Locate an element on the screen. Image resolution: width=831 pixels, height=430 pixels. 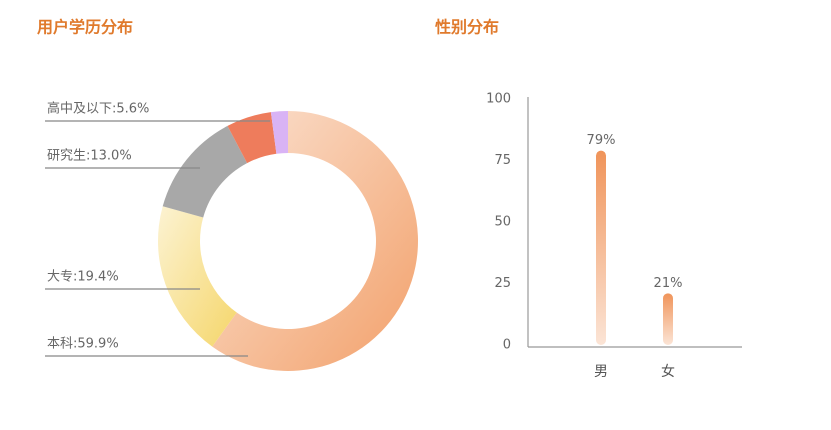
y-tick-label: 50 is located at coordinates (502, 222).